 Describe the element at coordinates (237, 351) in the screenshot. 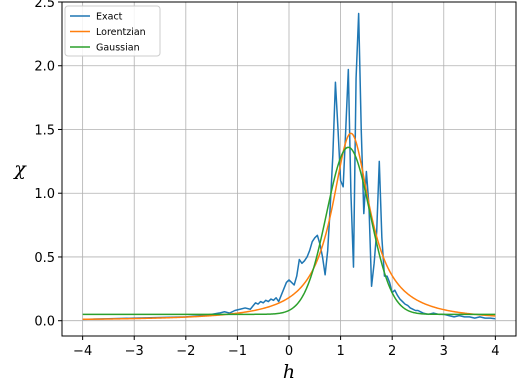

I see `x-tick-label: −1` at that location.